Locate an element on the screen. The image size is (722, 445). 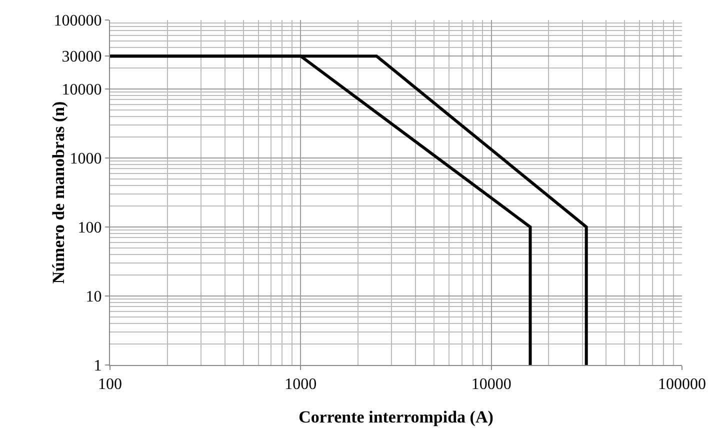
x-tick-label: 10000 is located at coordinates (491, 385).